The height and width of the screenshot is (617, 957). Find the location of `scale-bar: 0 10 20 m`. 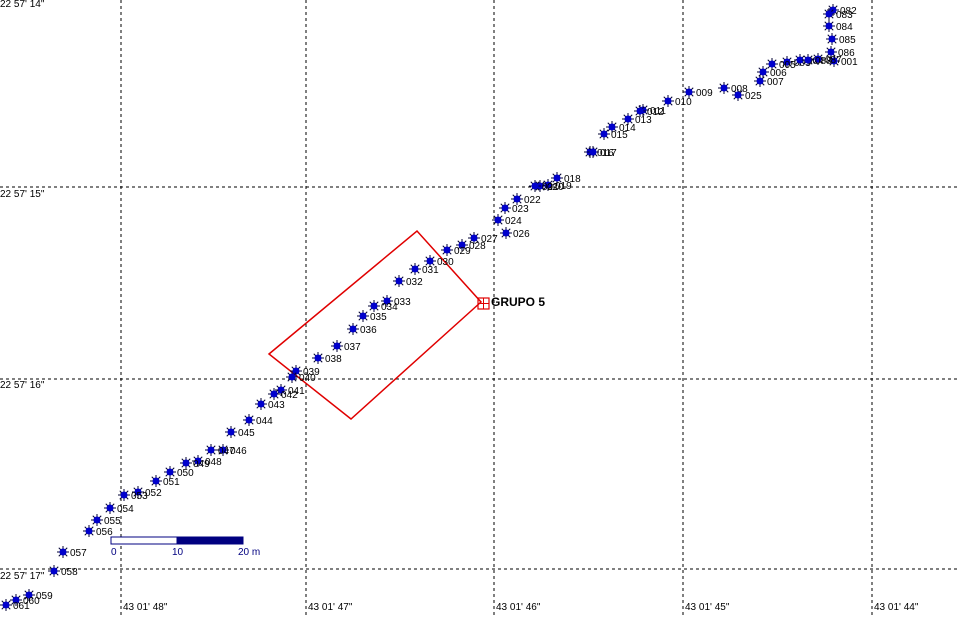

scale-bar: 0 10 20 m is located at coordinates (185, 547).